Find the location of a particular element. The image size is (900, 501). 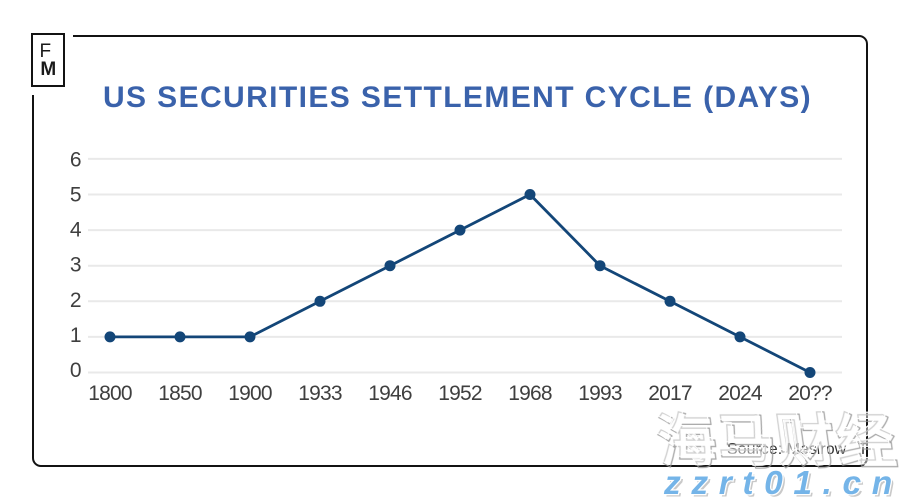

svg-text: 1800 is located at coordinates (110, 393).